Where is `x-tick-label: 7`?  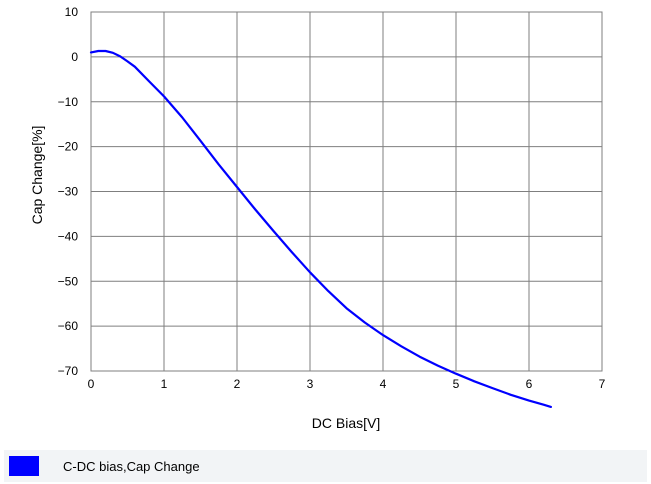
x-tick-label: 7 is located at coordinates (602, 384).